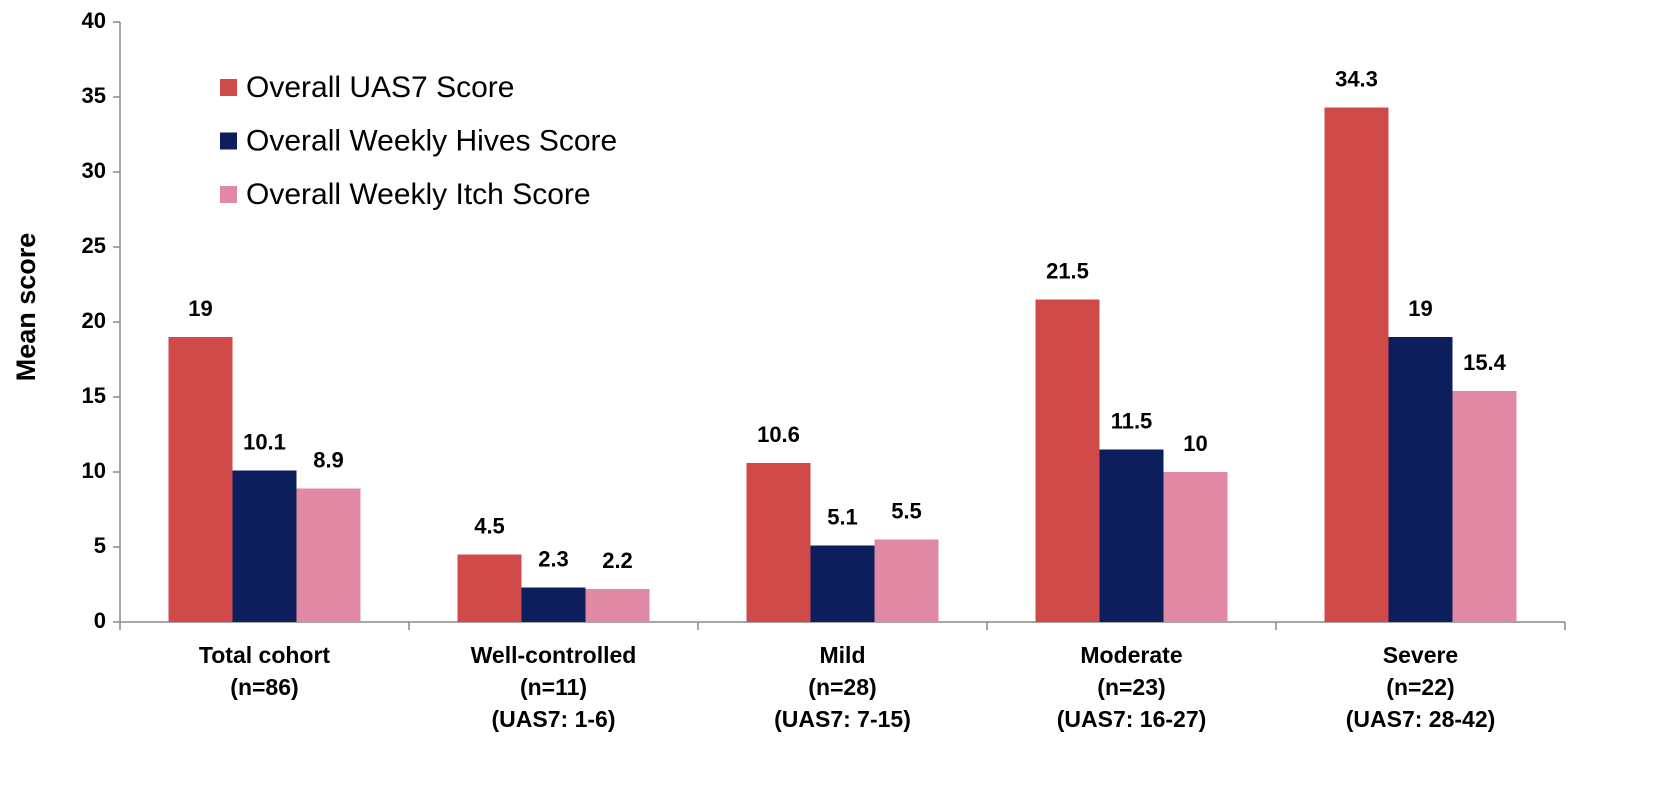 The width and height of the screenshot is (1677, 792). What do you see at coordinates (265, 671) in the screenshot?
I see `x-tick-label: Total cohort (n=86)` at bounding box center [265, 671].